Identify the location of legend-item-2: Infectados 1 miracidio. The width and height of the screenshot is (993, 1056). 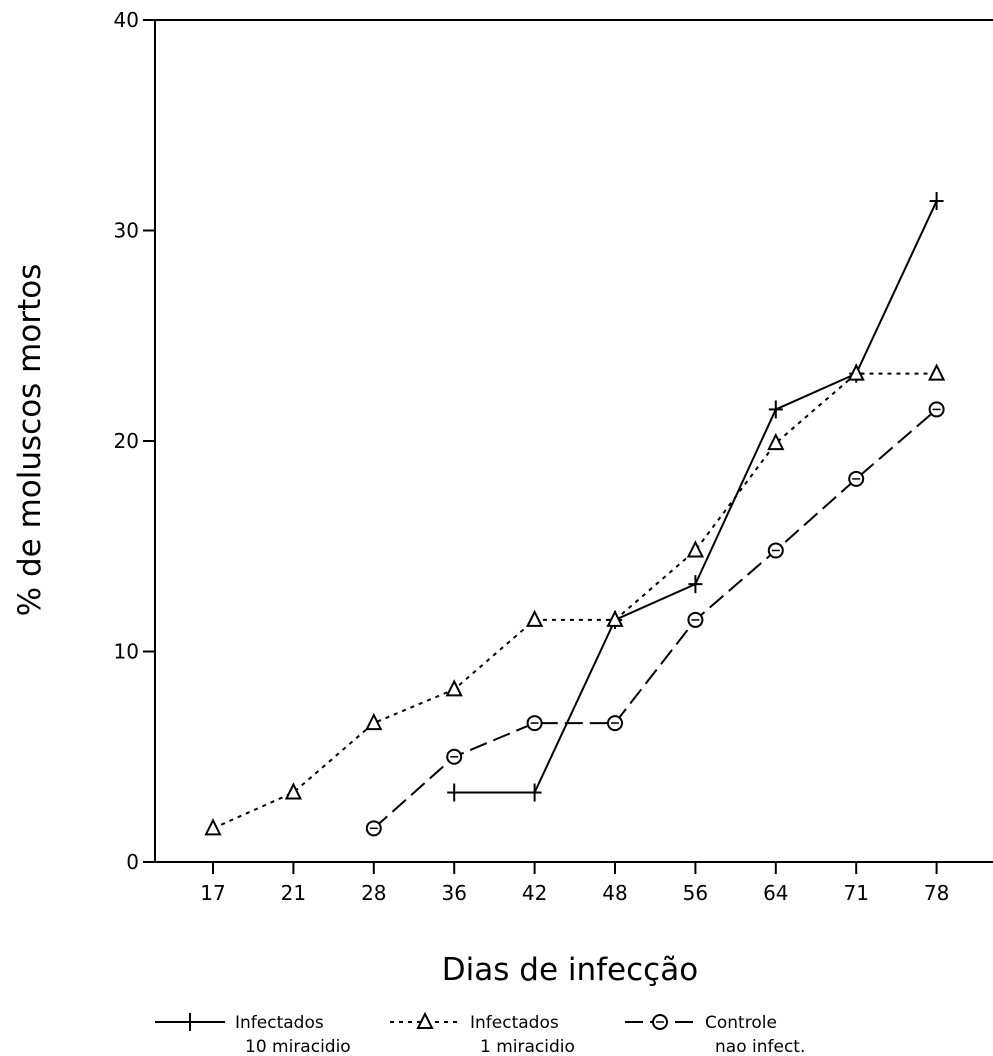
(482, 1033).